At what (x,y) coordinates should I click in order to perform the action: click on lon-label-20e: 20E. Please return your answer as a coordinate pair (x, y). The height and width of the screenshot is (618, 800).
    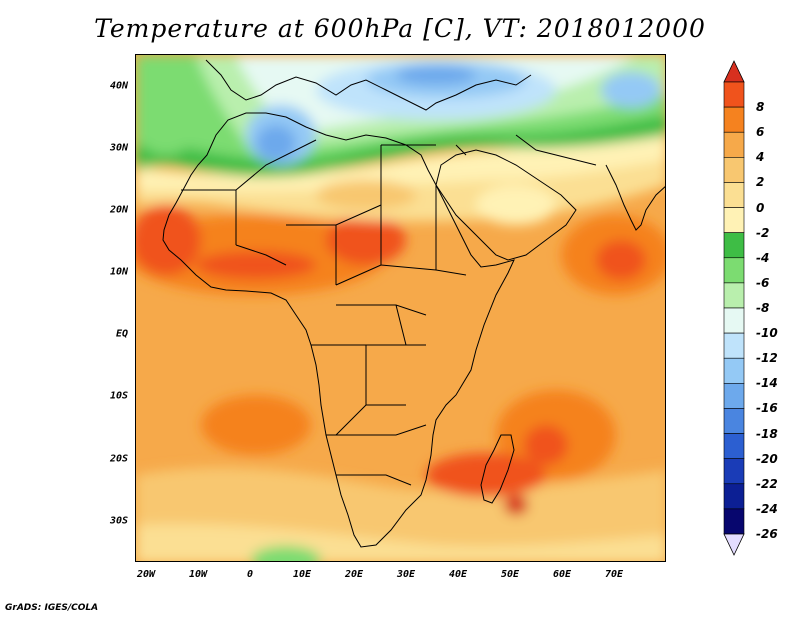
    Looking at the image, I should click on (354, 574).